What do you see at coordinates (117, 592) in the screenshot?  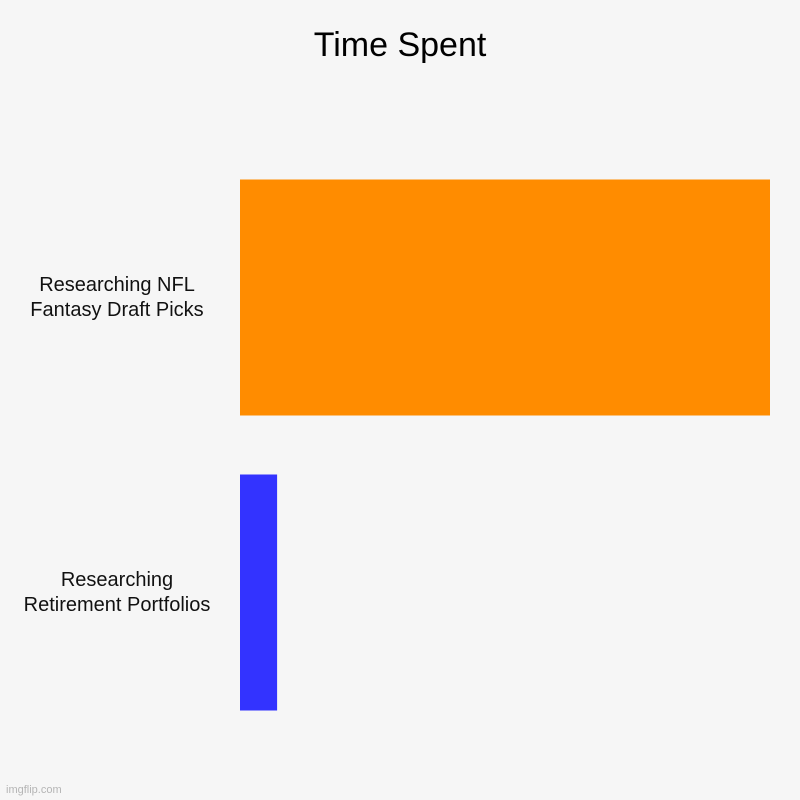 I see `category-label-2: Researching Retirement Portfolios` at bounding box center [117, 592].